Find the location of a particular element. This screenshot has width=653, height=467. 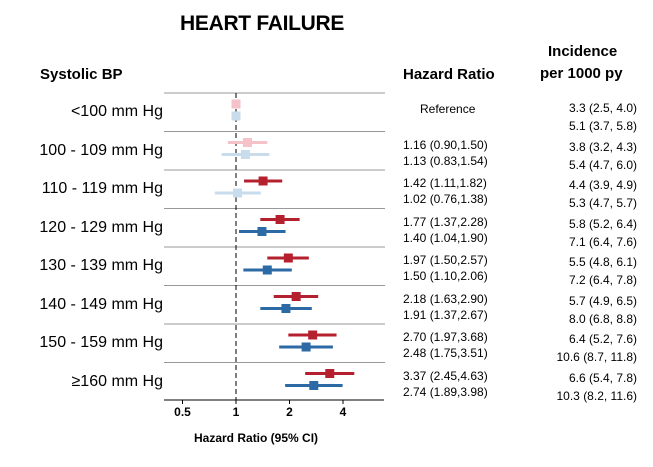

hazard-ratio-value-2: 2.74 (1.89,3.98) is located at coordinates (445, 391).